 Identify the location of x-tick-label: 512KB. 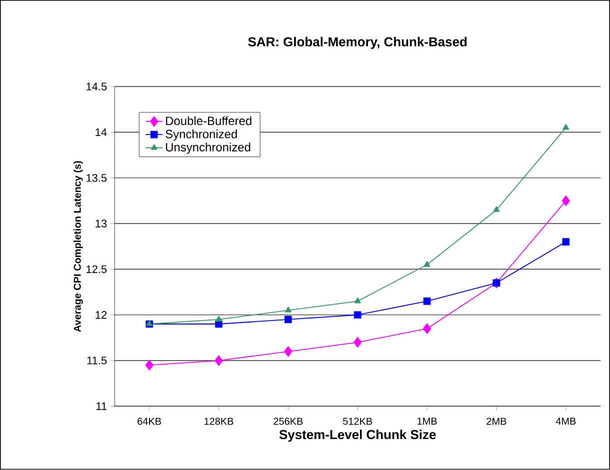
(357, 421).